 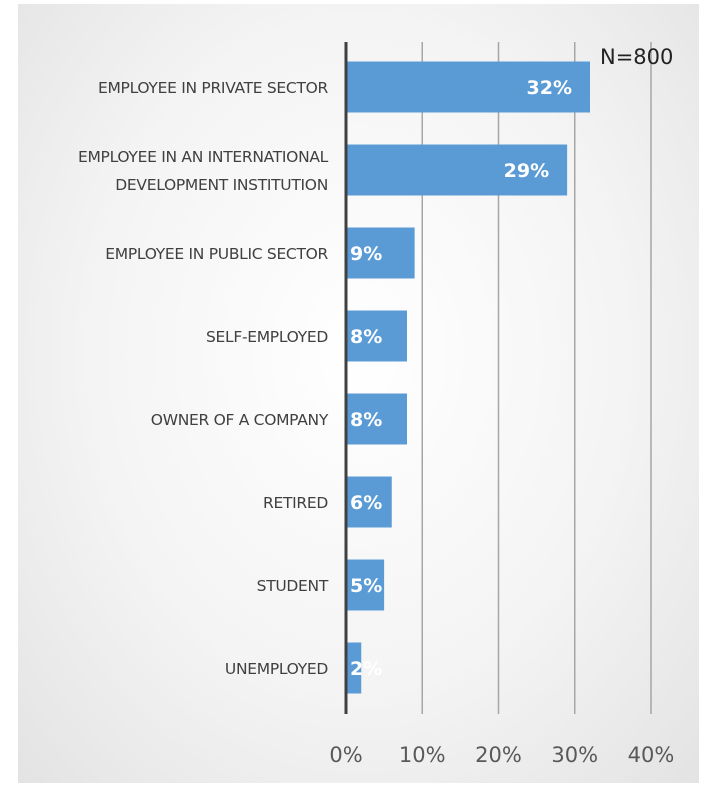 I want to click on bar-data-label: 5%, so click(x=366, y=586).